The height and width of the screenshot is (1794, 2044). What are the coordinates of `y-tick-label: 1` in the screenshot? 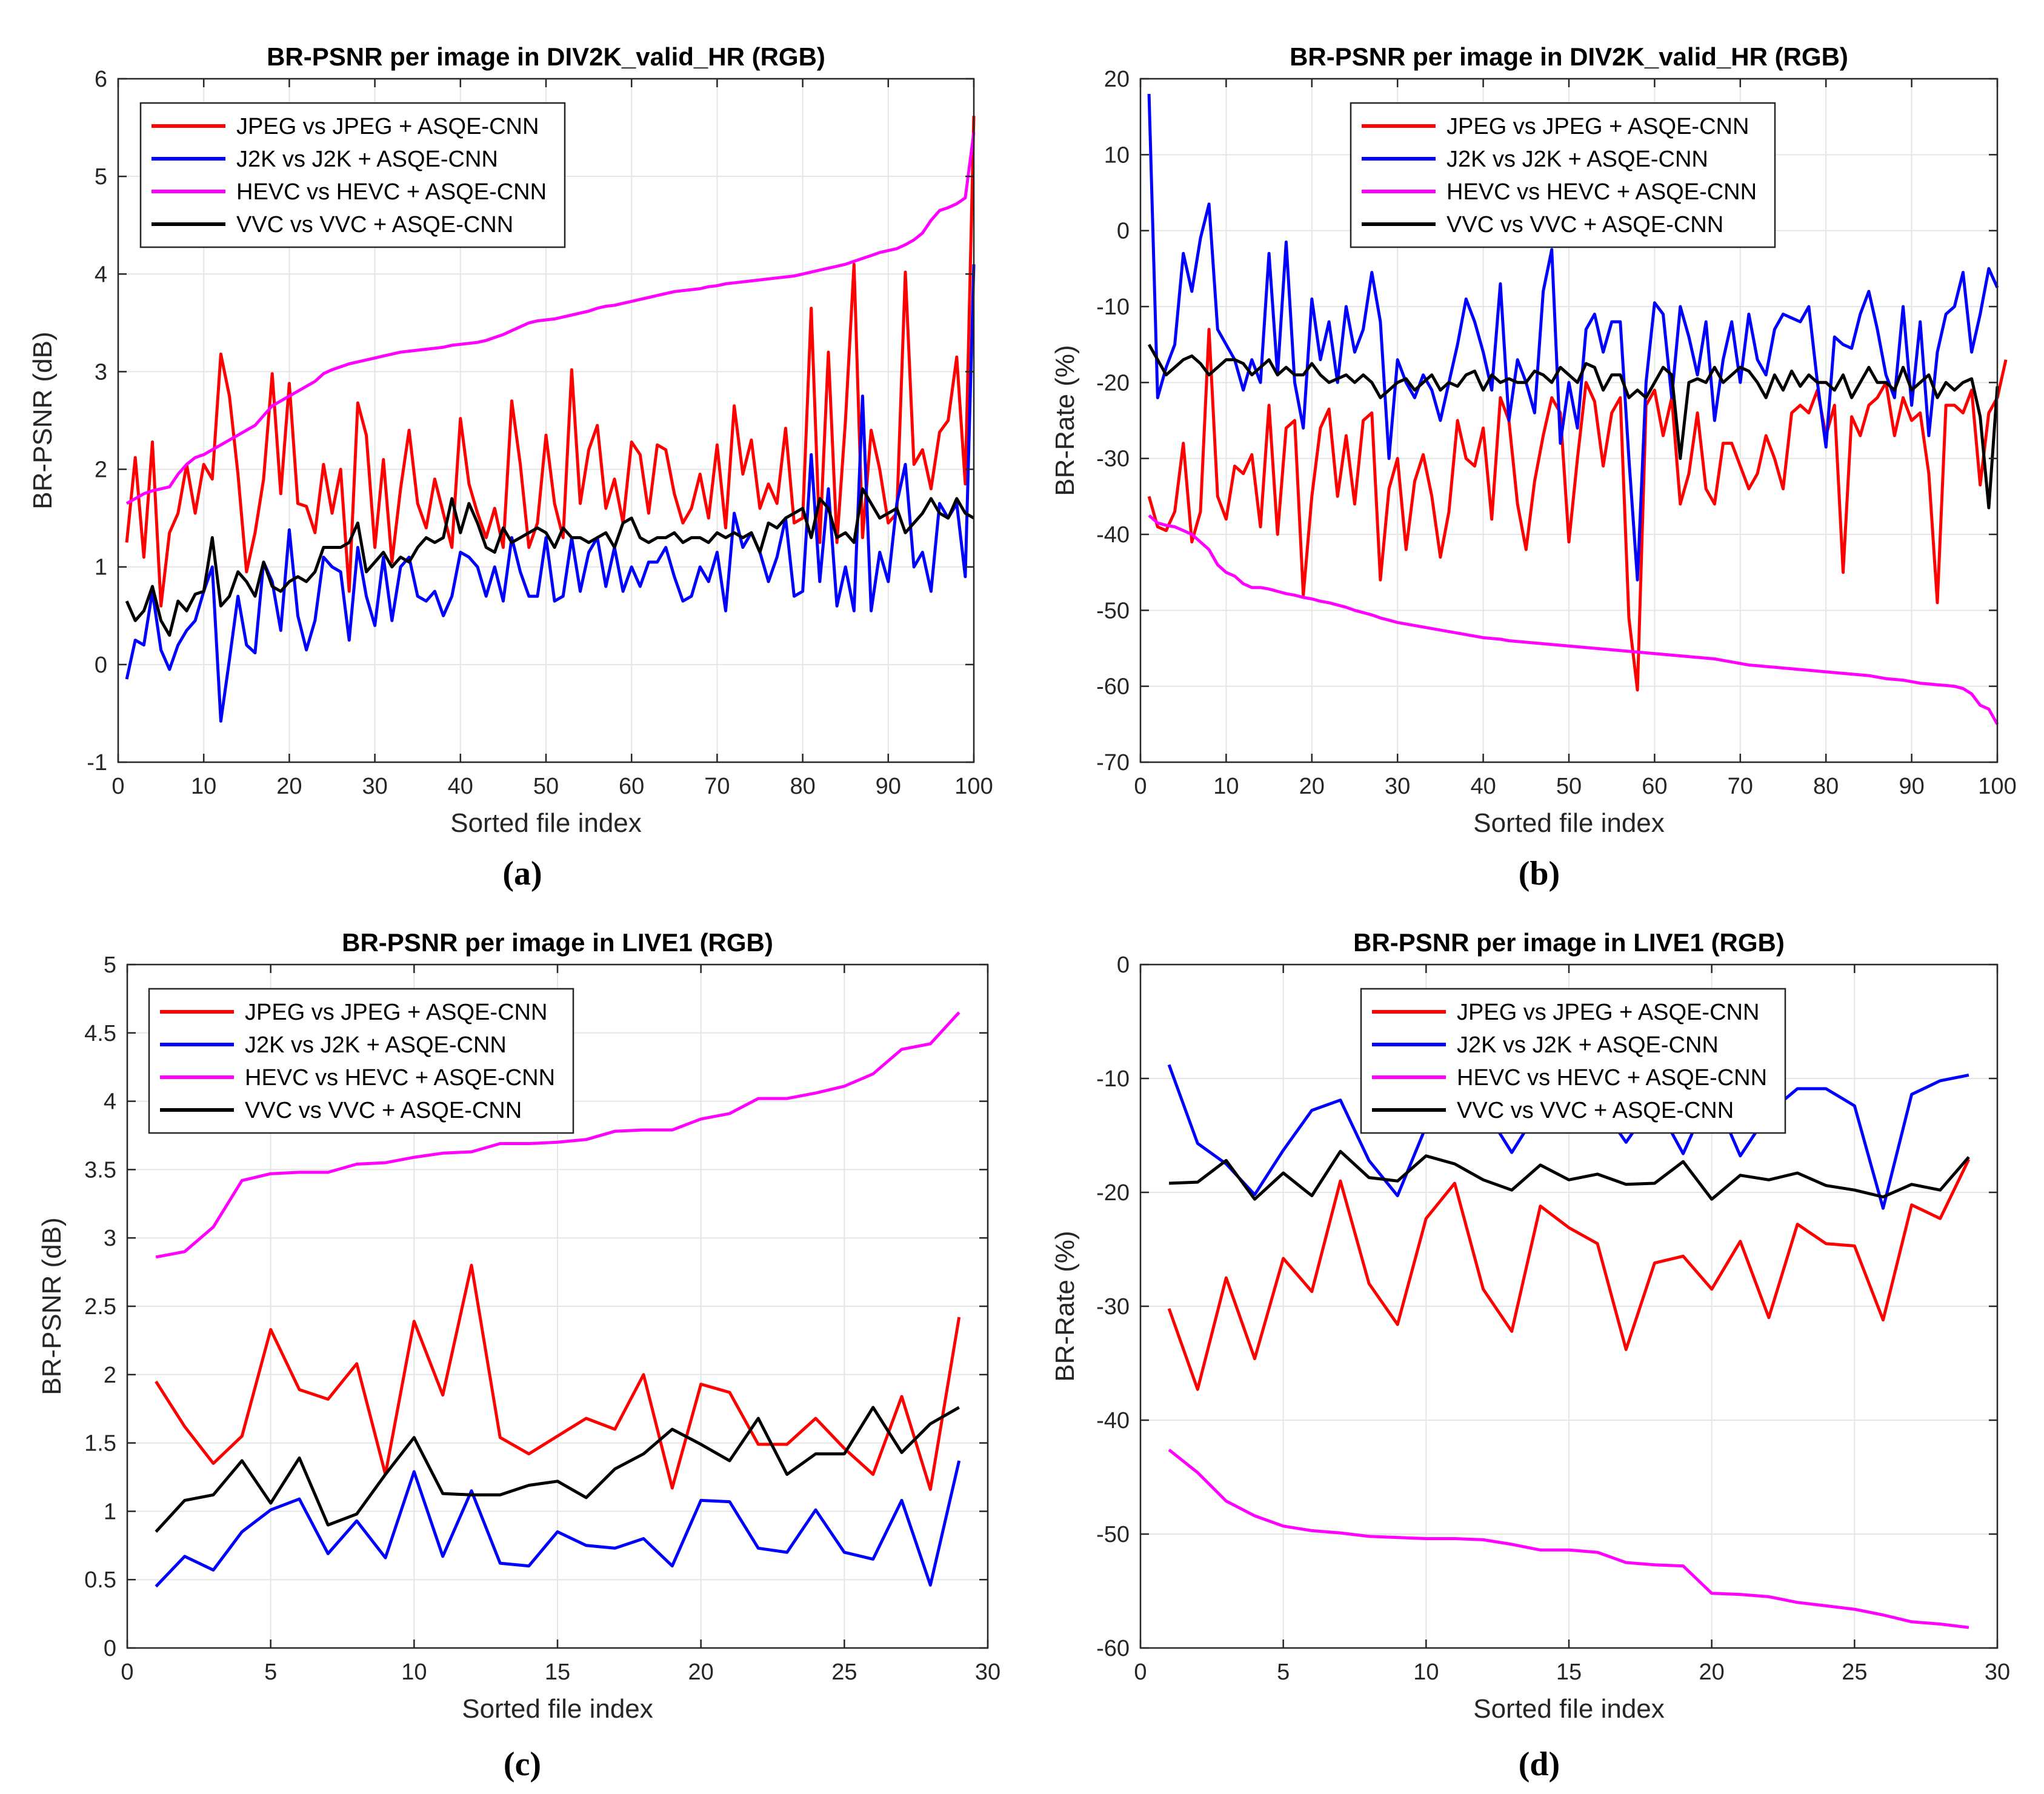 It's located at (101, 567).